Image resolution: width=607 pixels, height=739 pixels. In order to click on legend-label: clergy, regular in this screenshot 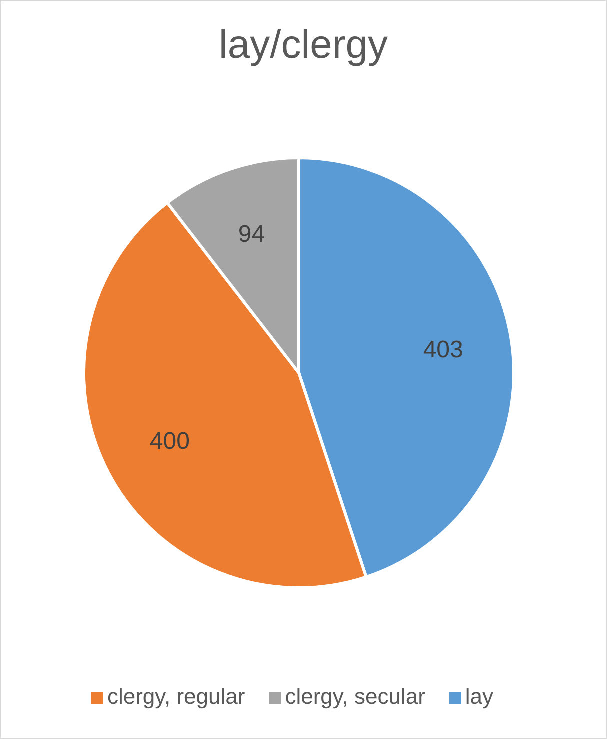, I will do `click(176, 696)`.